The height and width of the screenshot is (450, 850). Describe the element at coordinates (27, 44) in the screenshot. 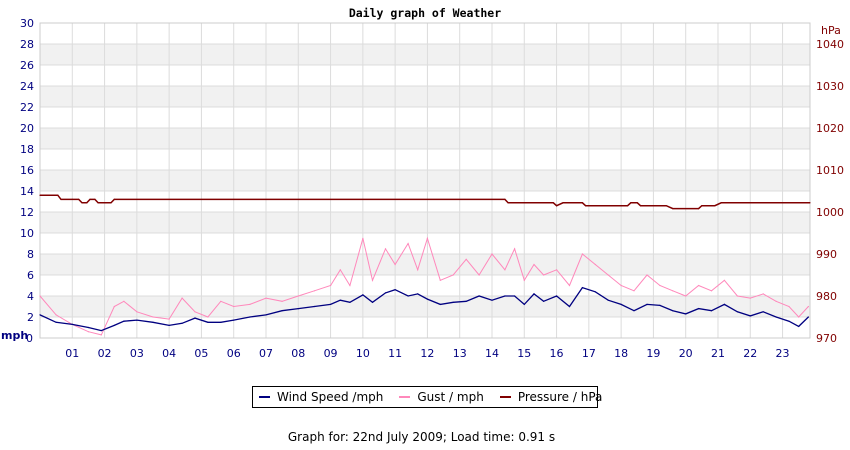

I see `left-tick-label: 28` at that location.